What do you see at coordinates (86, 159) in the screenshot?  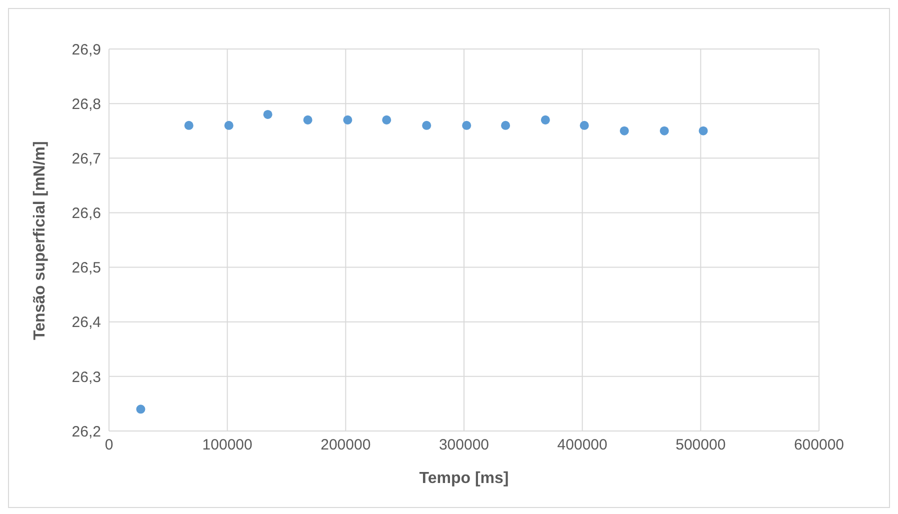 I see `y-tick-label: 26,7` at bounding box center [86, 159].